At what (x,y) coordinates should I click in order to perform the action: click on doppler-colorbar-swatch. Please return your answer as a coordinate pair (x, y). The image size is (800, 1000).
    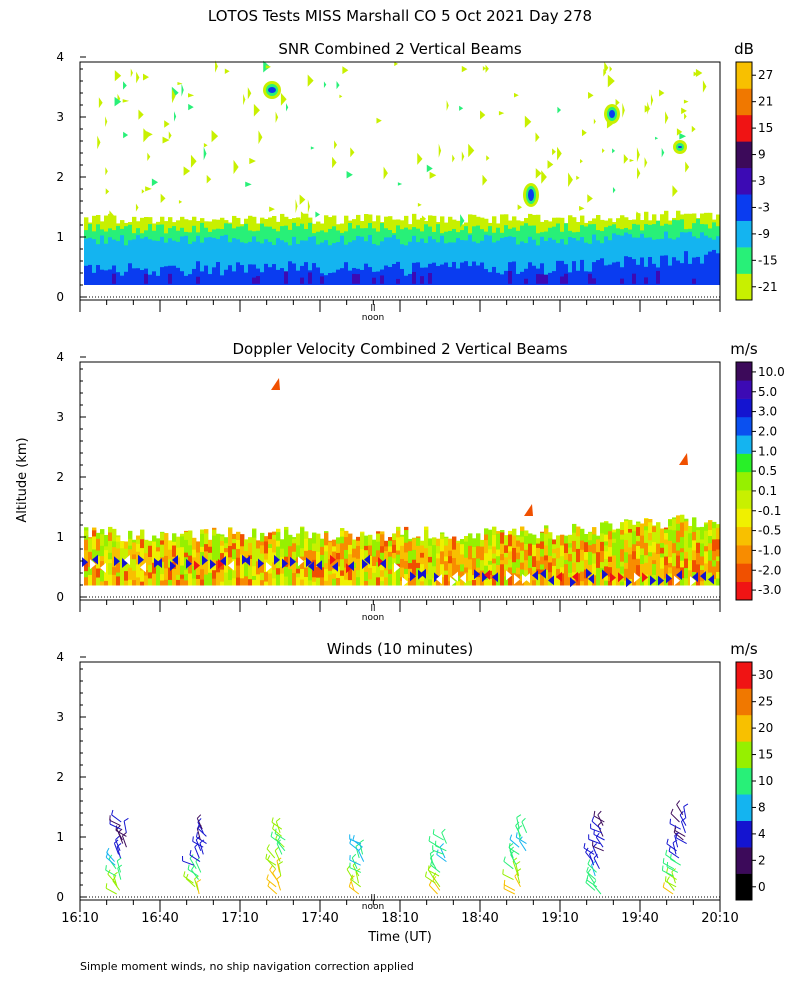
    Looking at the image, I should click on (744, 554).